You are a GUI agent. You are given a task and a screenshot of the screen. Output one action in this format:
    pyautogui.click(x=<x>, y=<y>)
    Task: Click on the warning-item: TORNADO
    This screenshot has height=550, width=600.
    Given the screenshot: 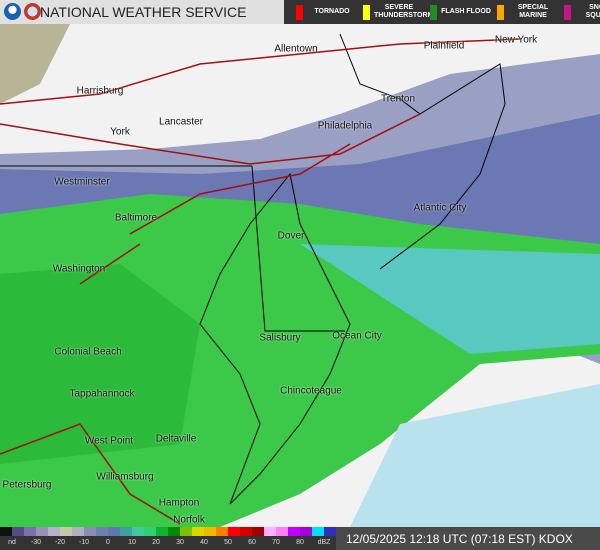 What is the action you would take?
    pyautogui.click(x=326, y=12)
    